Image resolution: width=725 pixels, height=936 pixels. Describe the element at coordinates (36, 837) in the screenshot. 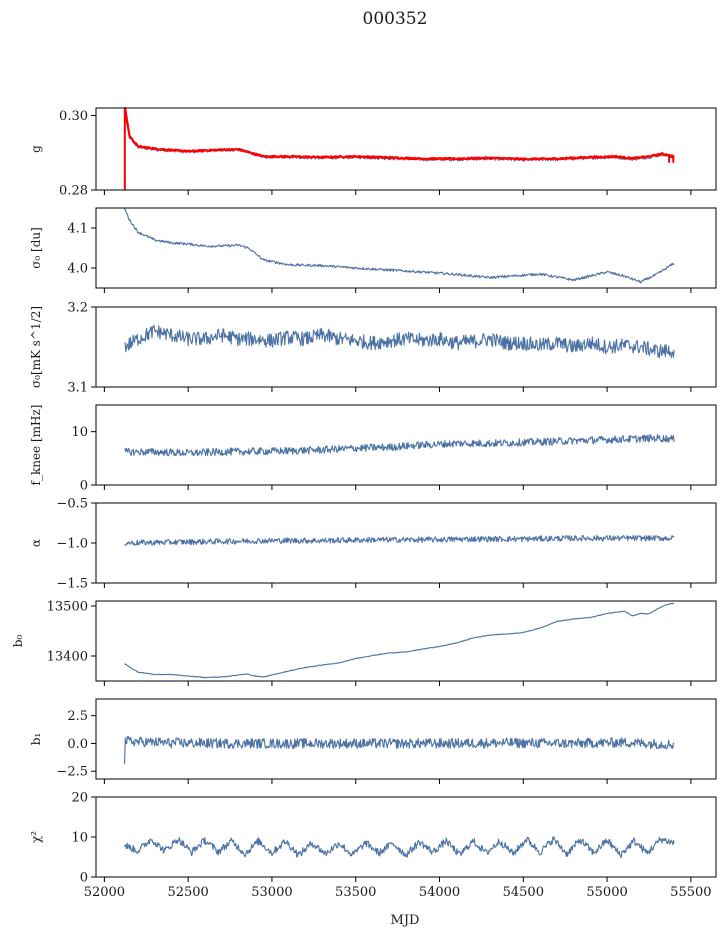

I see `y-axis-label-chi2: χ²` at that location.